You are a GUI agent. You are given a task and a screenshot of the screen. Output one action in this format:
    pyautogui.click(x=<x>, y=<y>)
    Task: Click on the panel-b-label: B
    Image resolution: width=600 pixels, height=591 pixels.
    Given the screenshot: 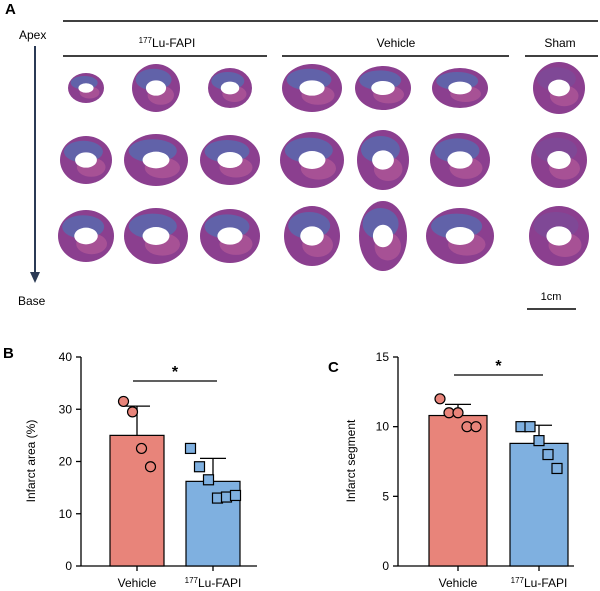 What is the action you would take?
    pyautogui.click(x=8, y=353)
    